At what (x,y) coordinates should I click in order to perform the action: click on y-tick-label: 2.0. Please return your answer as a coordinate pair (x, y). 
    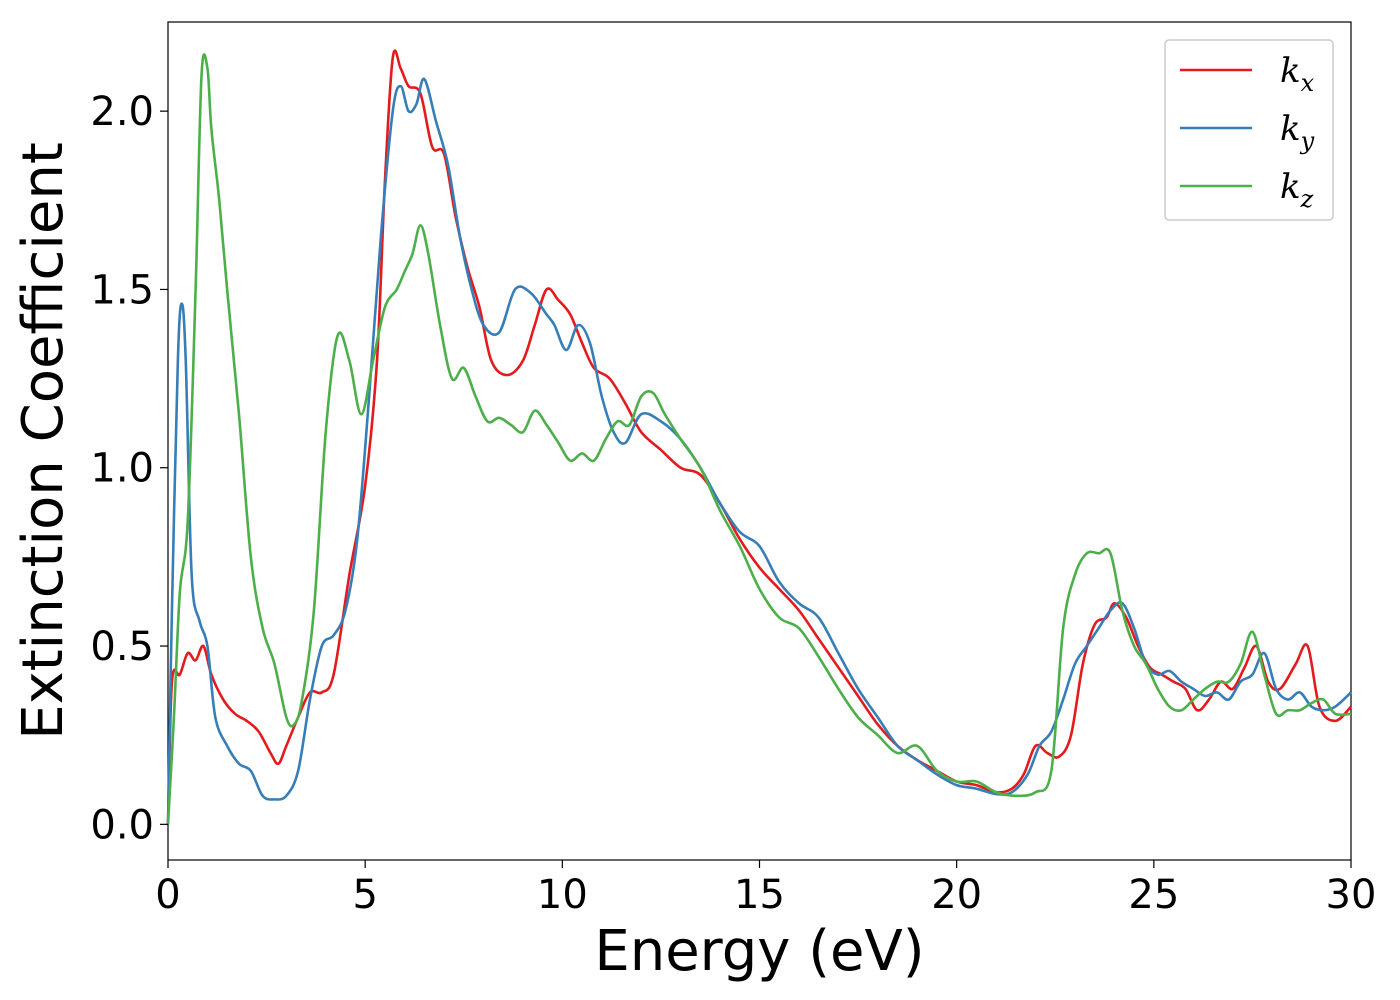
    Looking at the image, I should click on (122, 112).